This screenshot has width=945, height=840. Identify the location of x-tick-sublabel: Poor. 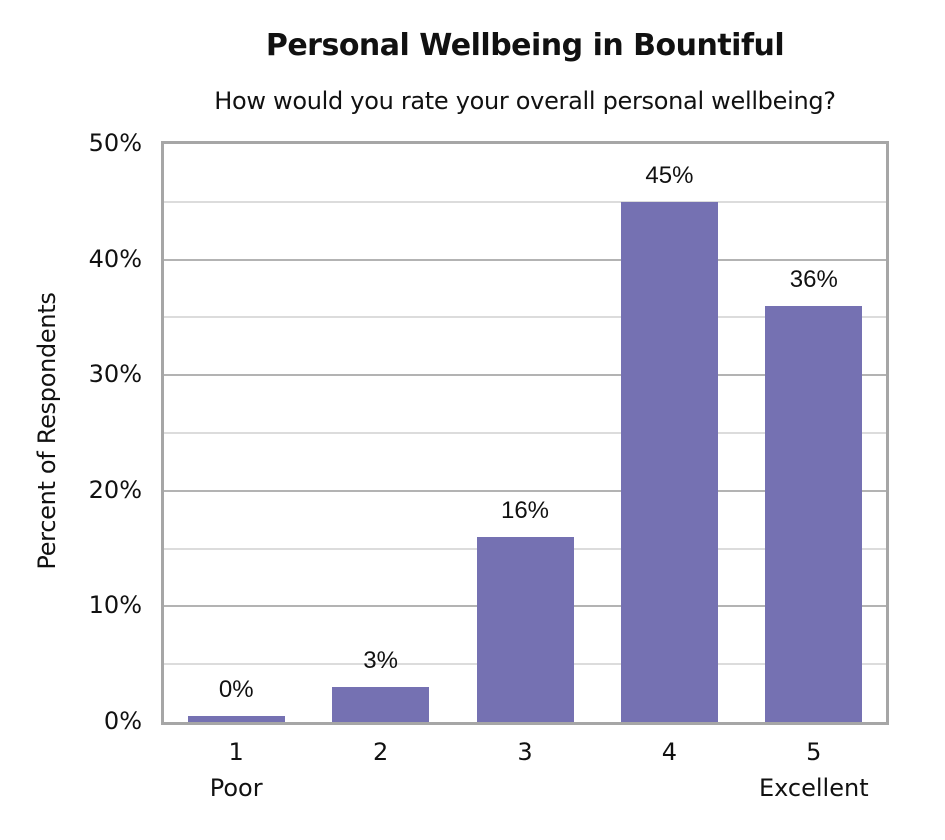
(236, 788).